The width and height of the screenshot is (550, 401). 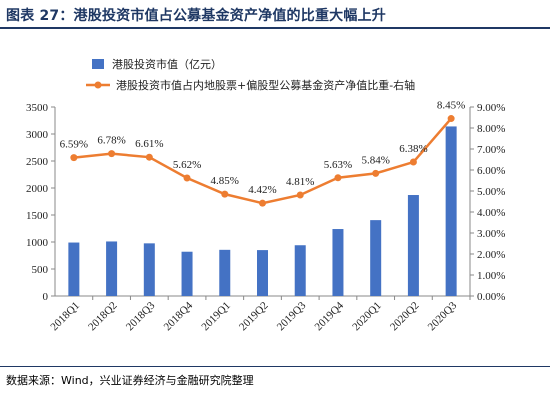 What do you see at coordinates (250, 74) in the screenshot?
I see `legend: 港股投资市值（亿元） 港股投资市值占内地股票+偏股型公募基金资产净值比重-右轴` at bounding box center [250, 74].